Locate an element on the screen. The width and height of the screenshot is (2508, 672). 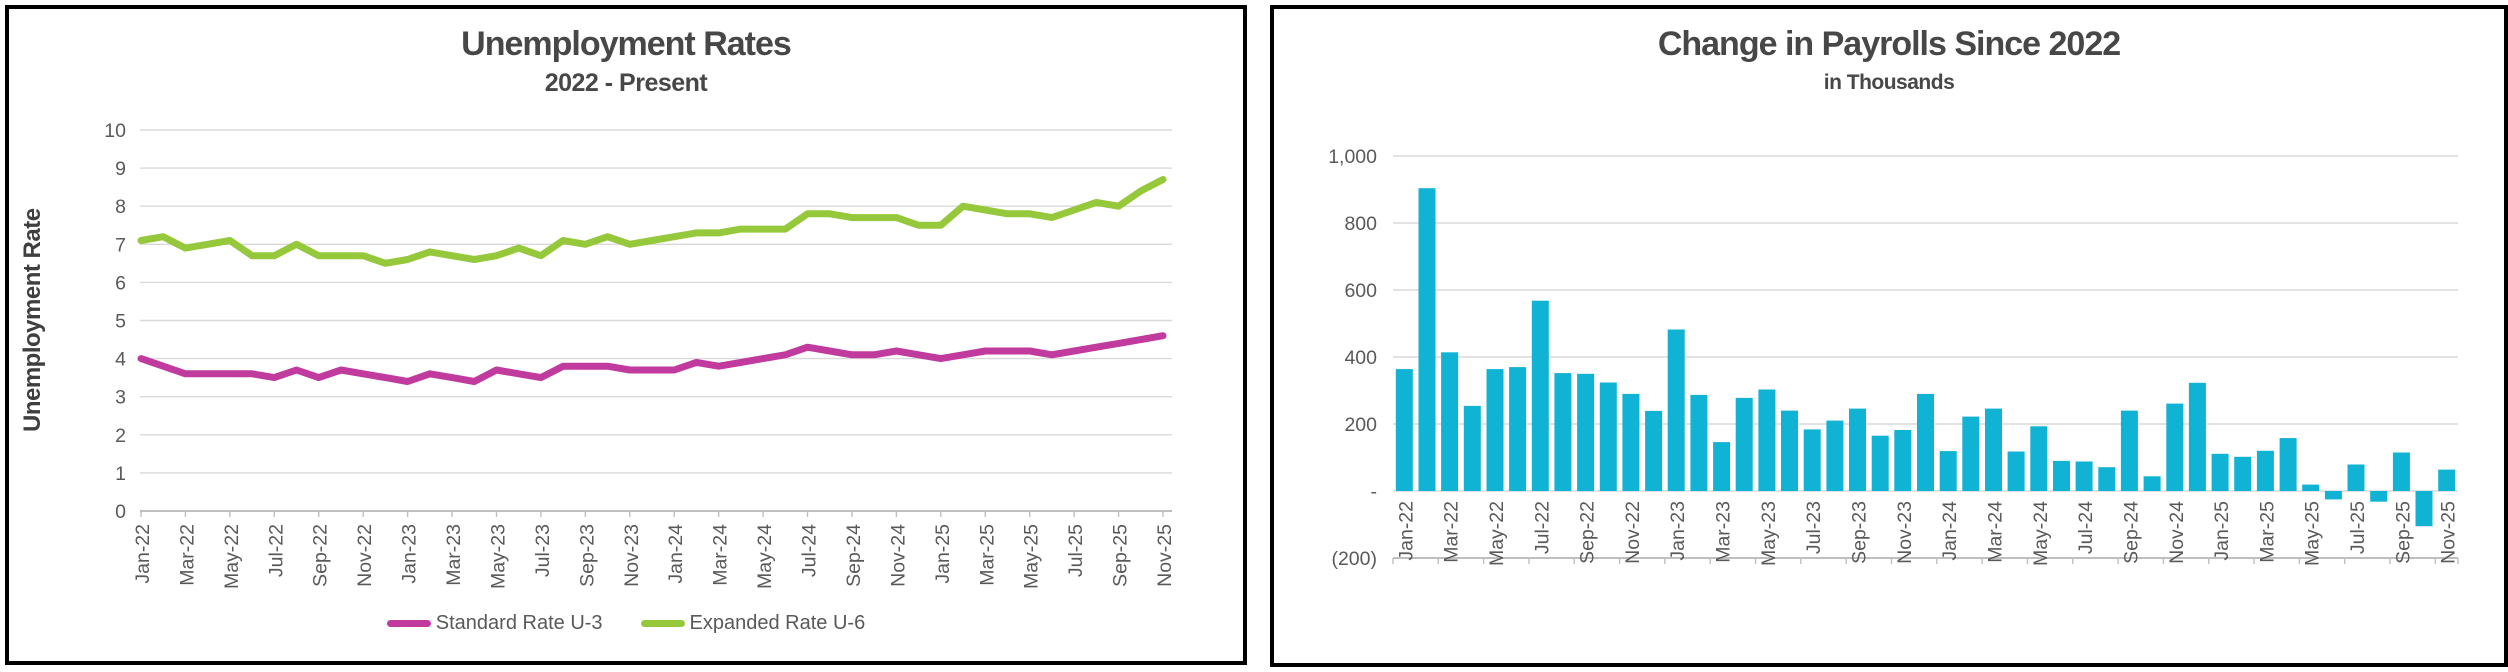
x-tick-label: Nov-23 is located at coordinates (632, 555).